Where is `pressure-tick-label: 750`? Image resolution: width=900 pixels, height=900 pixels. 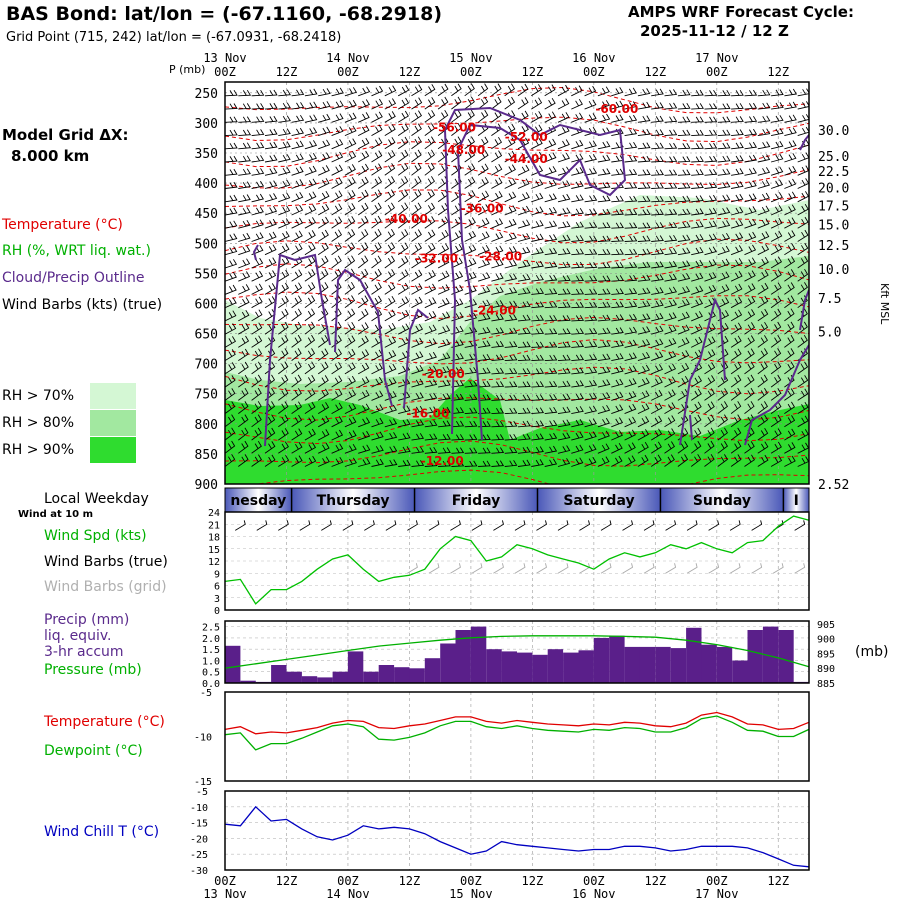 pressure-tick-label: 750 is located at coordinates (206, 395).